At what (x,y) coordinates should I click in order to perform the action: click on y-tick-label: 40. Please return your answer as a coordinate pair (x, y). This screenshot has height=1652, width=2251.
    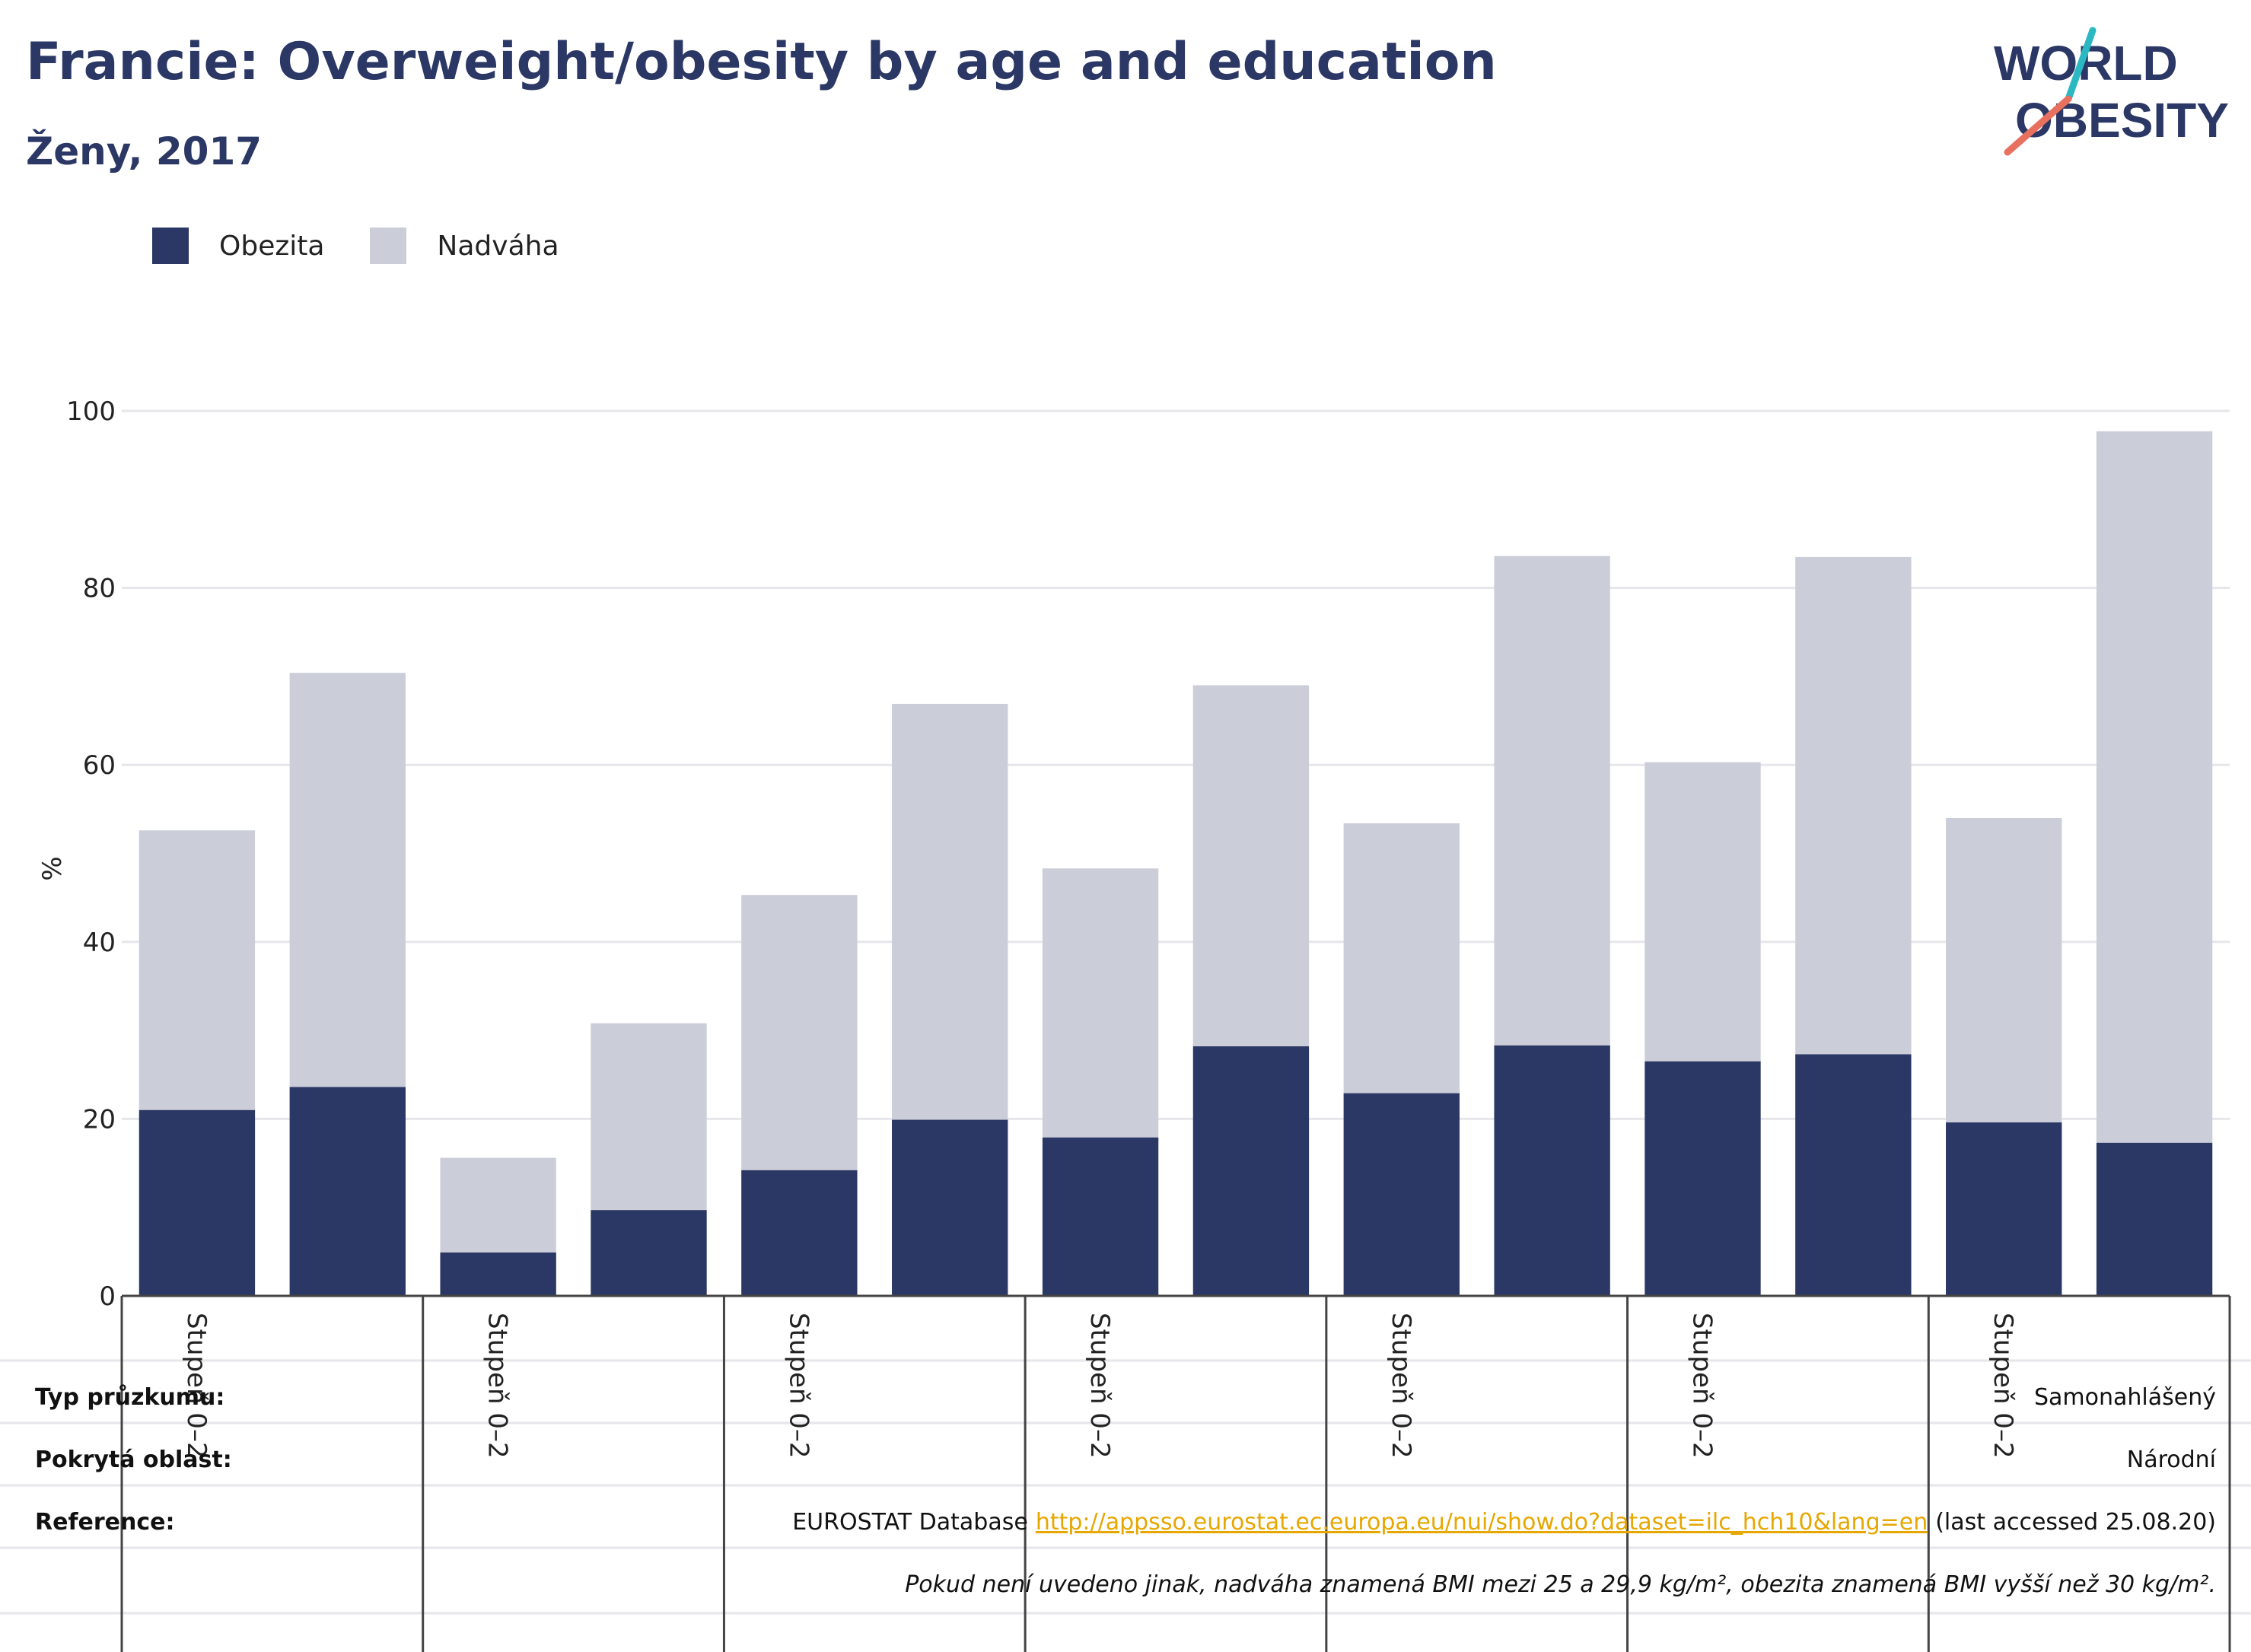
    Looking at the image, I should click on (99, 943).